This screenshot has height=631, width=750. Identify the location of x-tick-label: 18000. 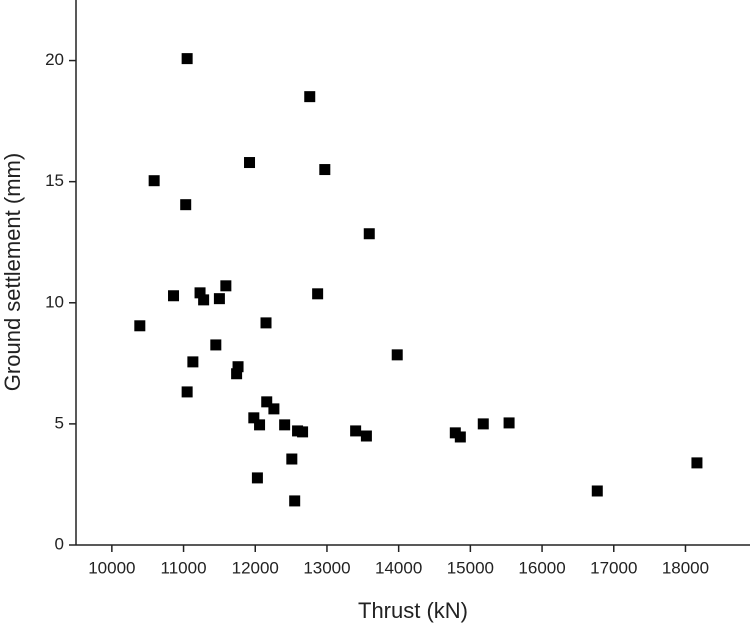
(685, 567).